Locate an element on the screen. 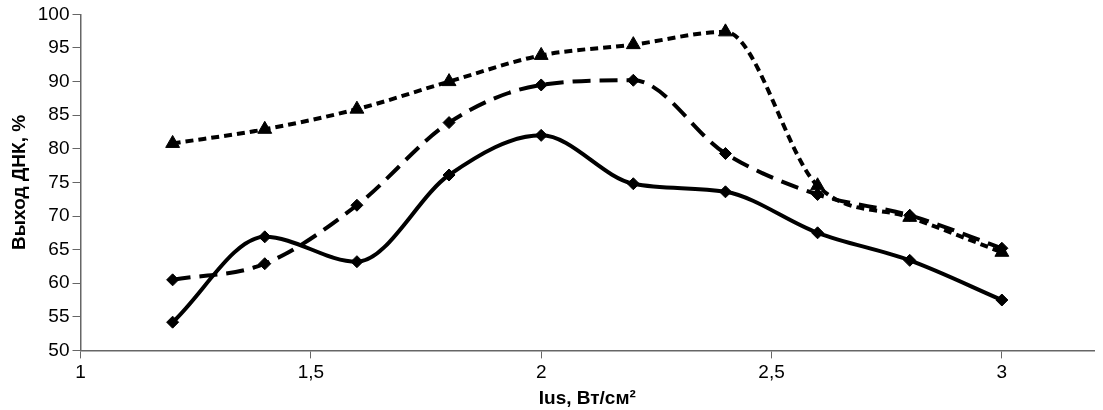  y-tick-label: 85 is located at coordinates (59, 114).